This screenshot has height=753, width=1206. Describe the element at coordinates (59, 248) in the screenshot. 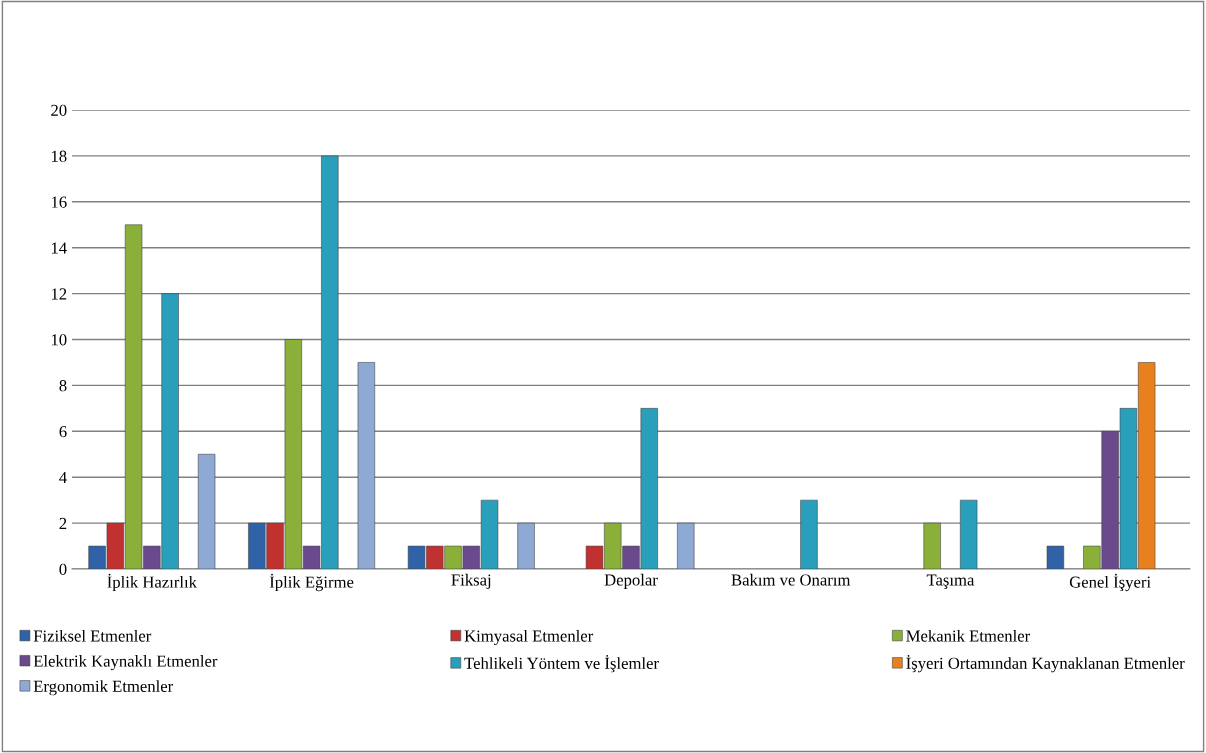

I see `y-tick-label: 14` at that location.